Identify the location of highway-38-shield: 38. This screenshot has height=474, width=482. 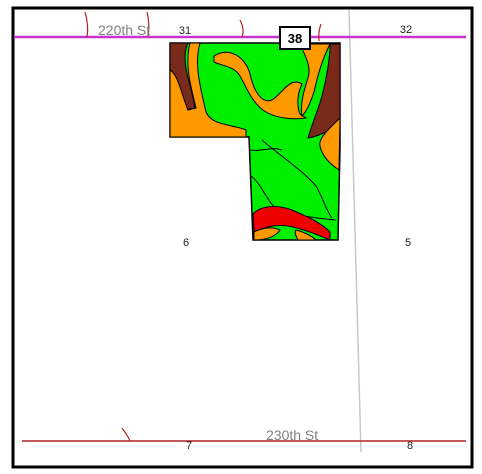
(295, 38).